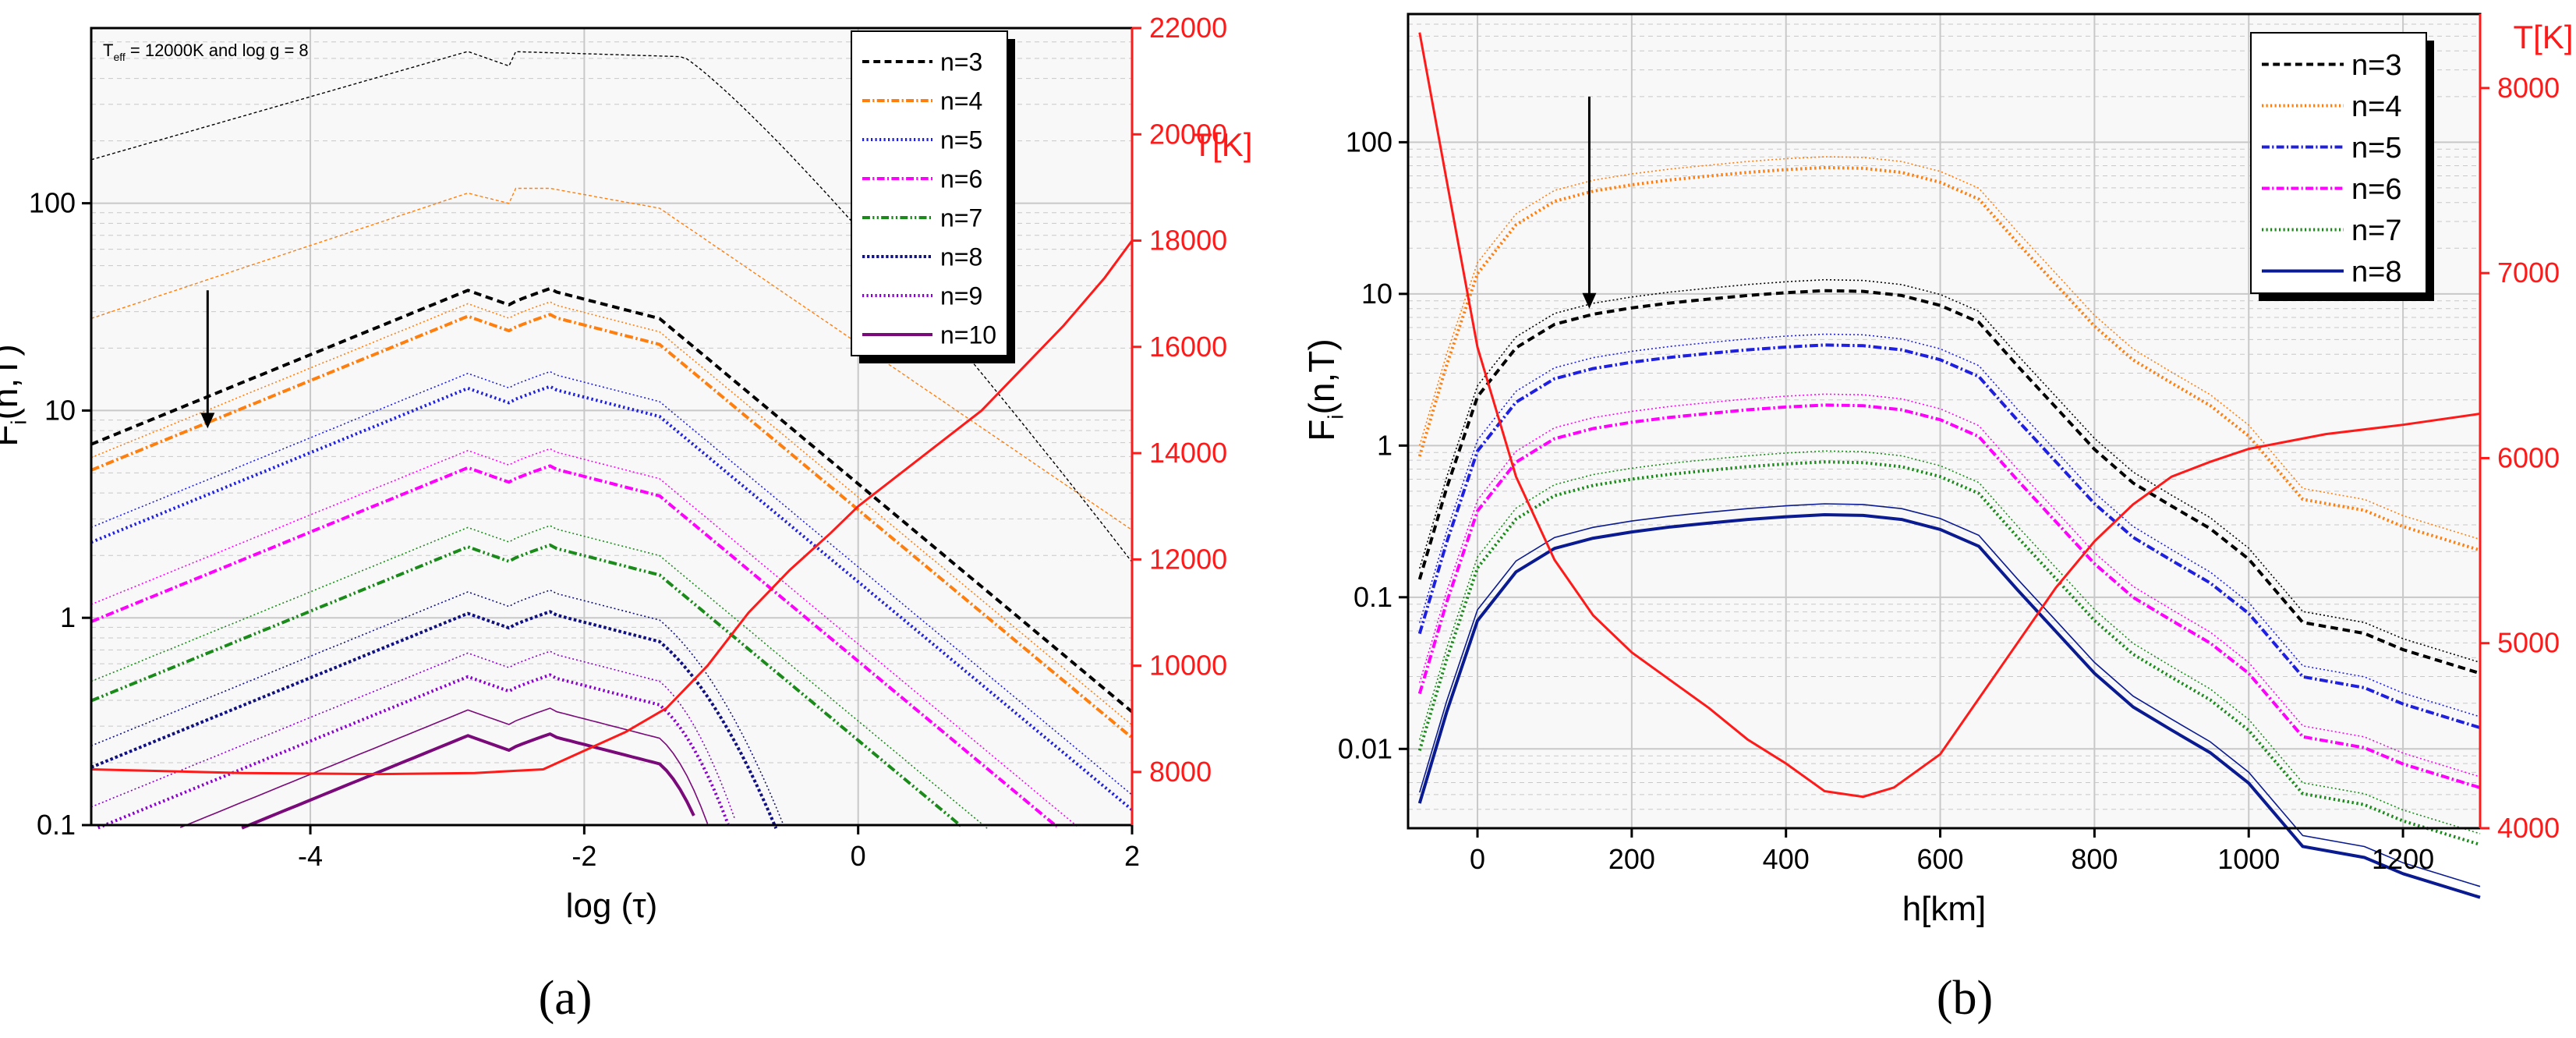 The width and height of the screenshot is (2576, 1038). What do you see at coordinates (2528, 457) in the screenshot?
I see `y2-tick-label: 6000` at bounding box center [2528, 457].